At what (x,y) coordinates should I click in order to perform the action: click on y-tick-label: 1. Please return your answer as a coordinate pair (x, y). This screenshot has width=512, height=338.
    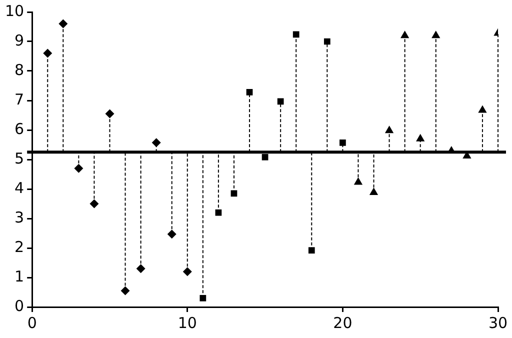
    Looking at the image, I should click on (19, 276).